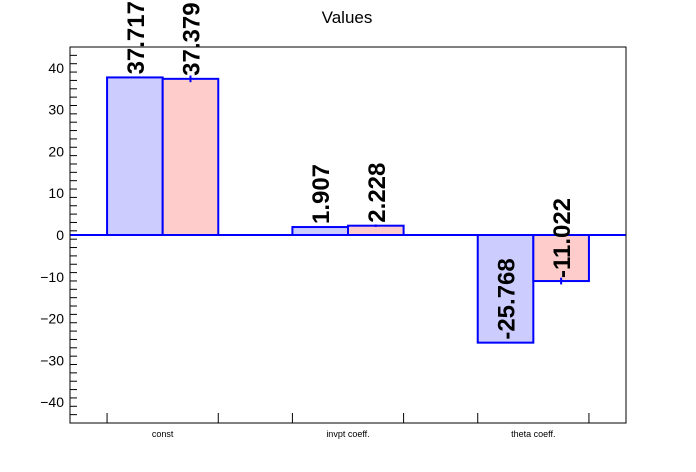  Describe the element at coordinates (163, 434) in the screenshot. I see `x-category-label: const` at that location.